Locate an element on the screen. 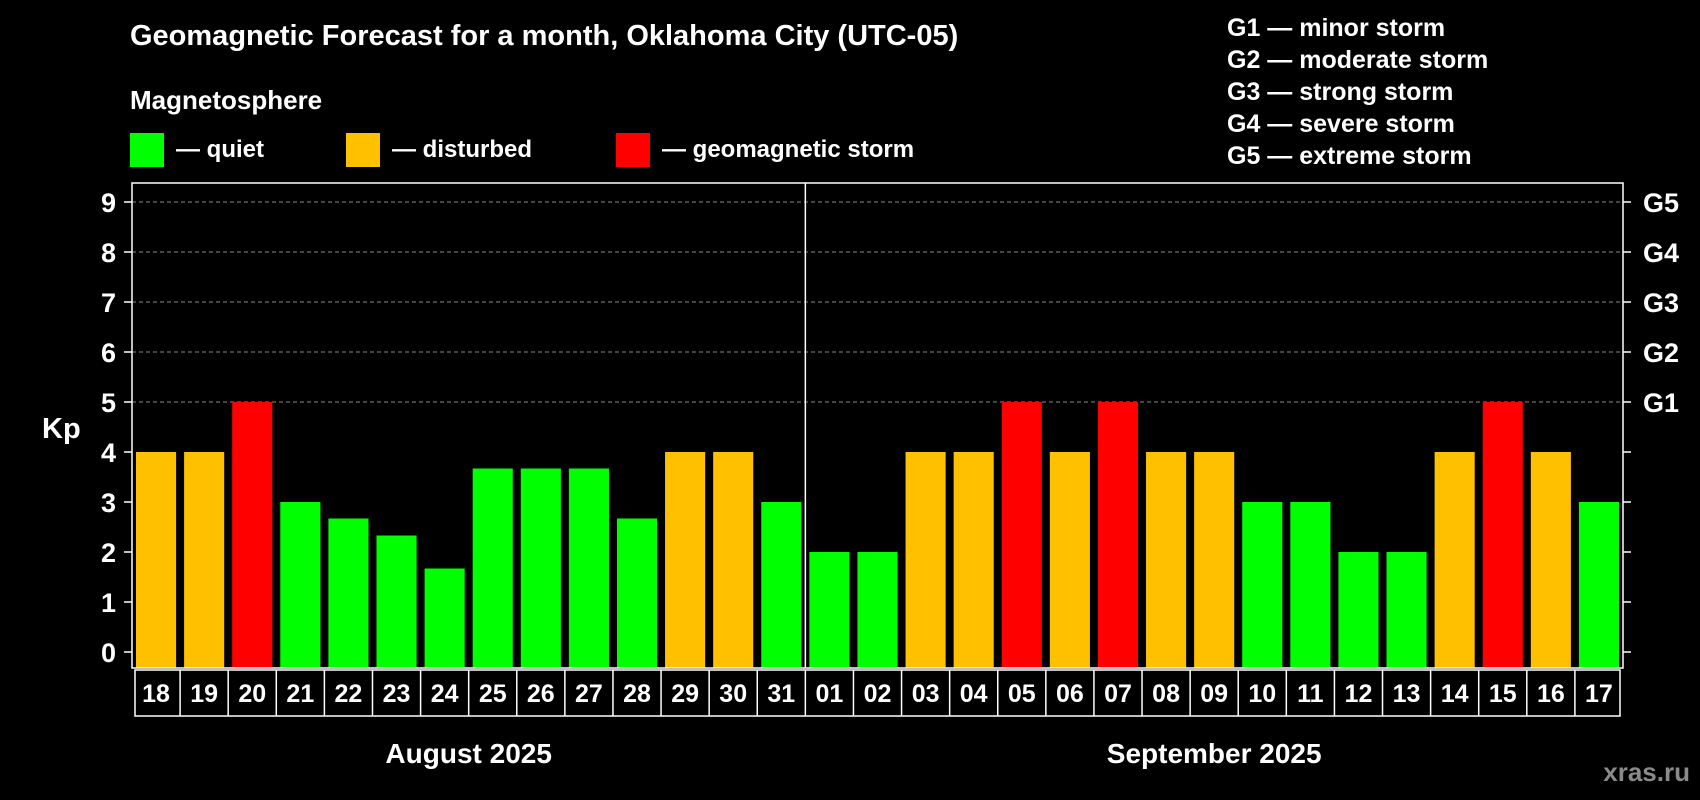  x-tick-label: 15 is located at coordinates (1503, 694).